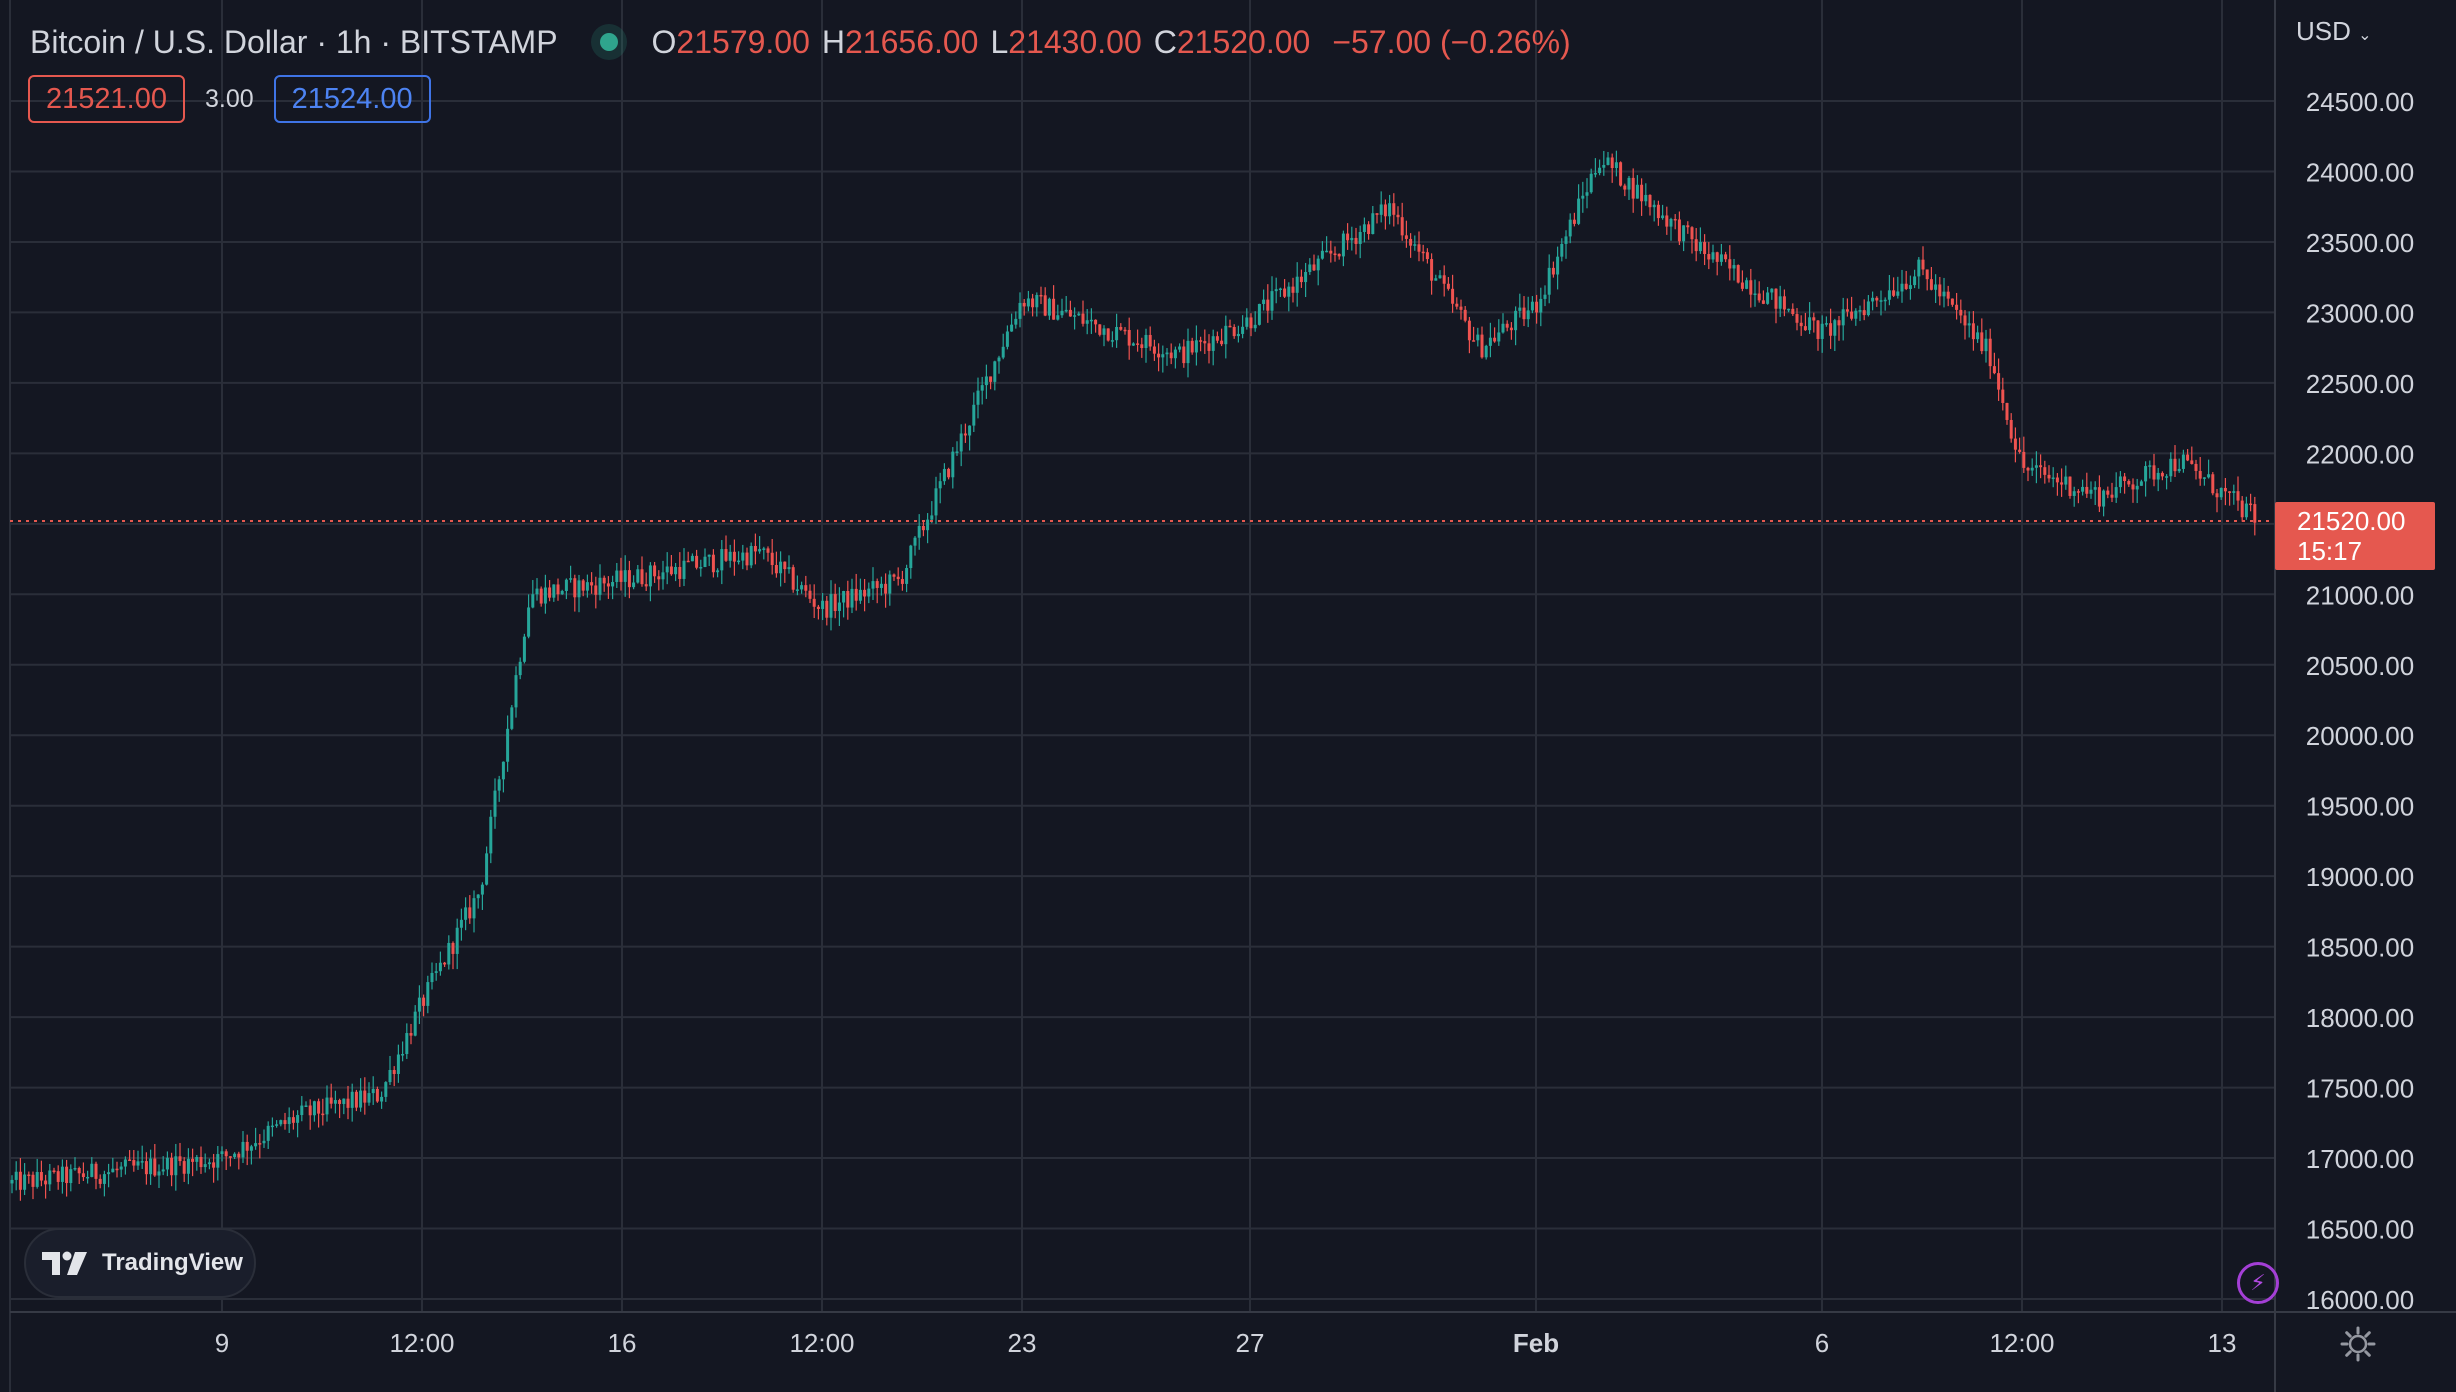  Describe the element at coordinates (743, 41) in the screenshot. I see `open-value: 21579.00` at that location.